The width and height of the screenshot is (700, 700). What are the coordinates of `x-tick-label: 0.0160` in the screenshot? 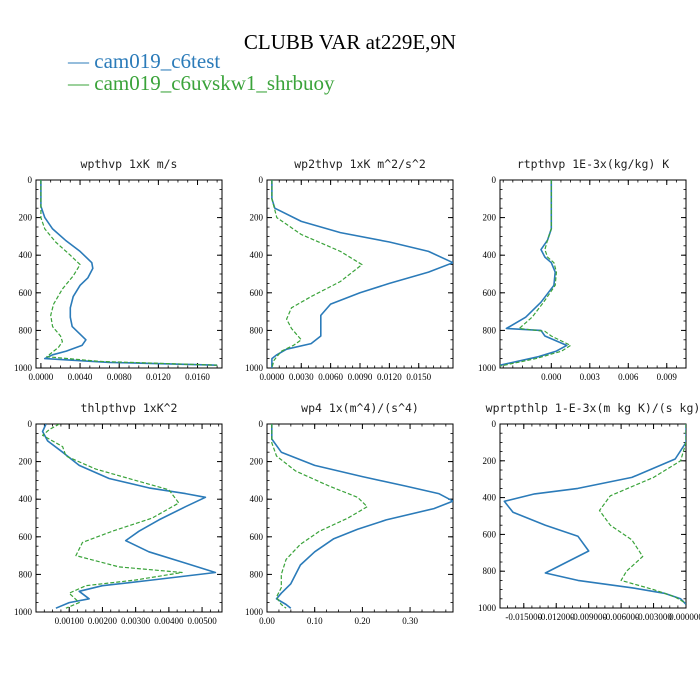 It's located at (197, 377).